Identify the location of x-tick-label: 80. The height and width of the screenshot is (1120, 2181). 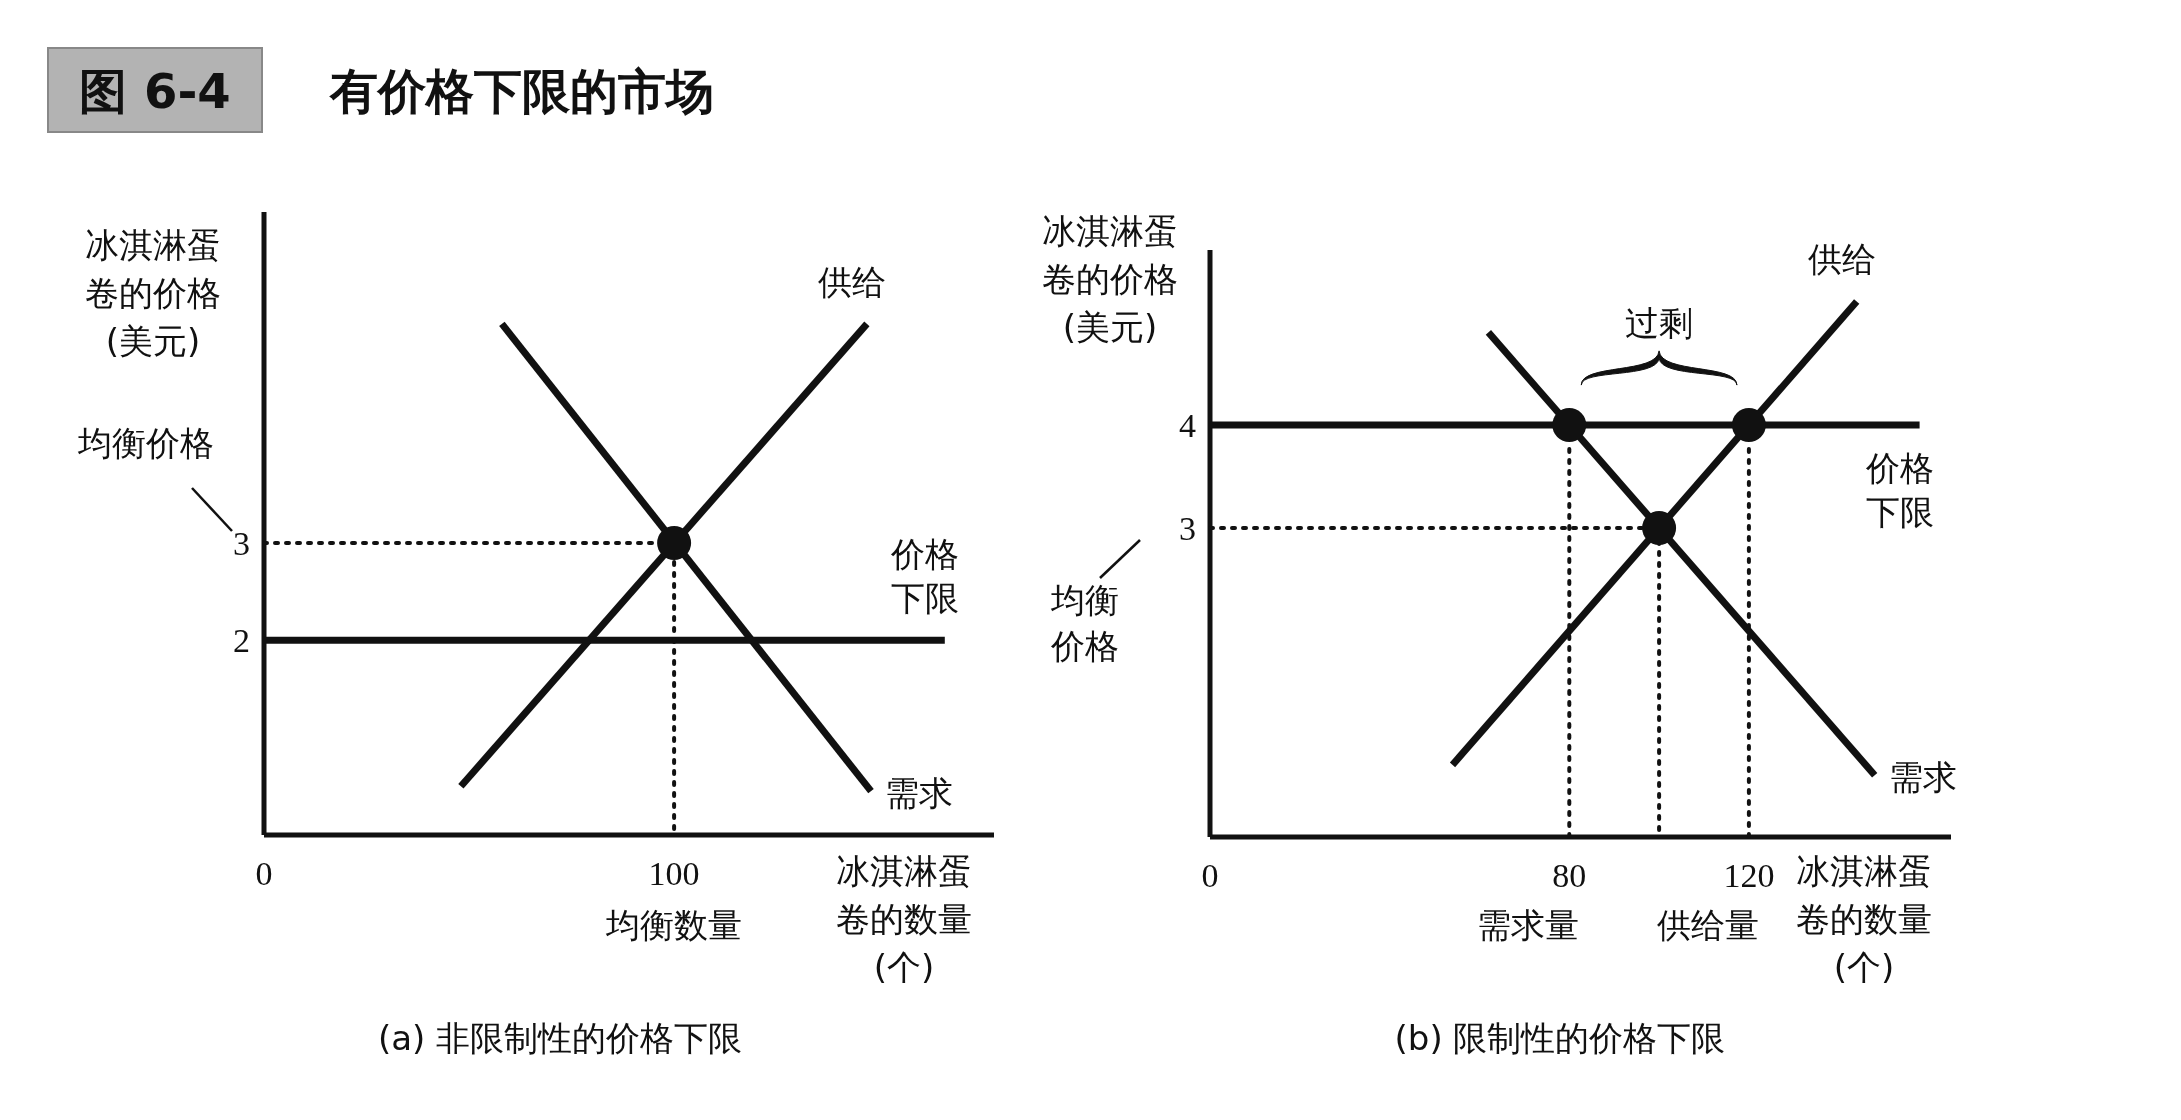
(1569, 875).